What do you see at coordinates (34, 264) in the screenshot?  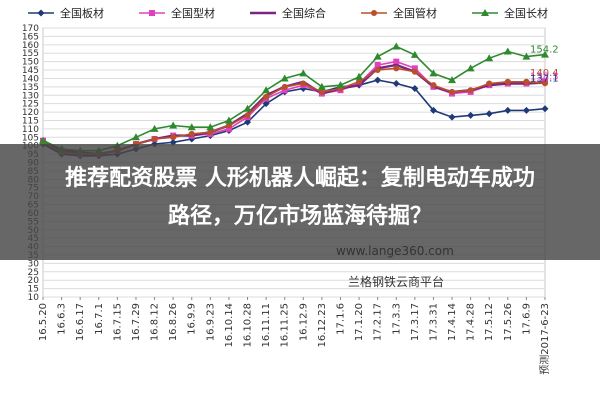 I see `y-tick-label: 30` at bounding box center [34, 264].